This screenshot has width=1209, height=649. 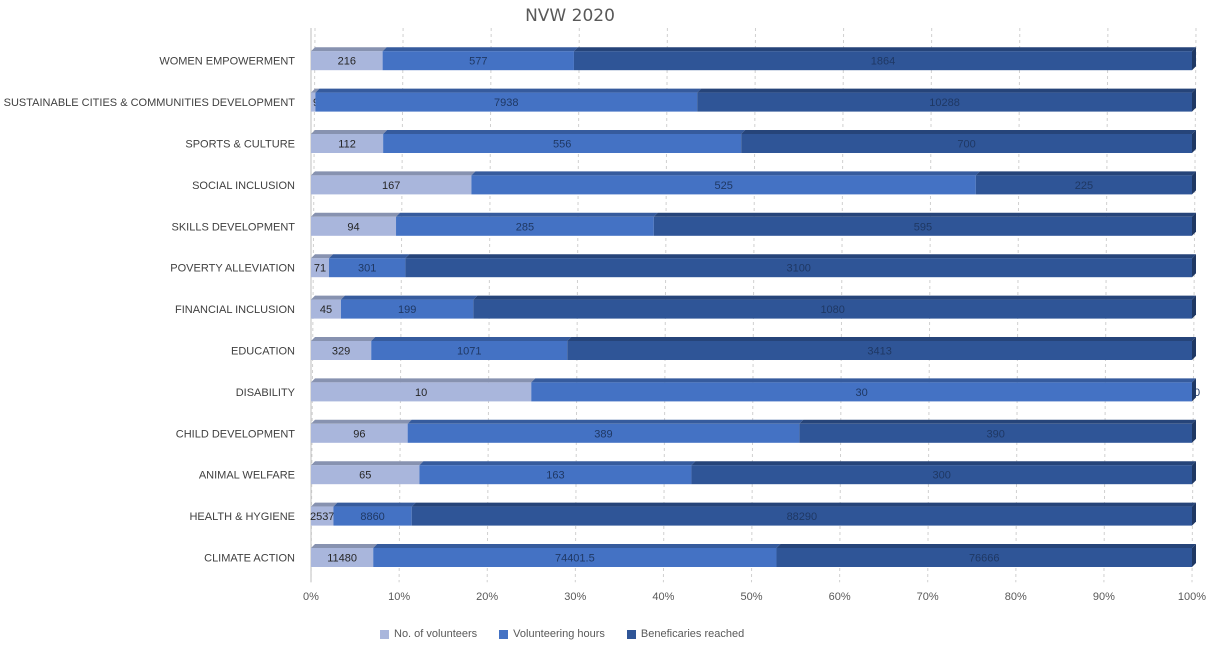 I want to click on x-tick-label: 0%, so click(x=311, y=597).